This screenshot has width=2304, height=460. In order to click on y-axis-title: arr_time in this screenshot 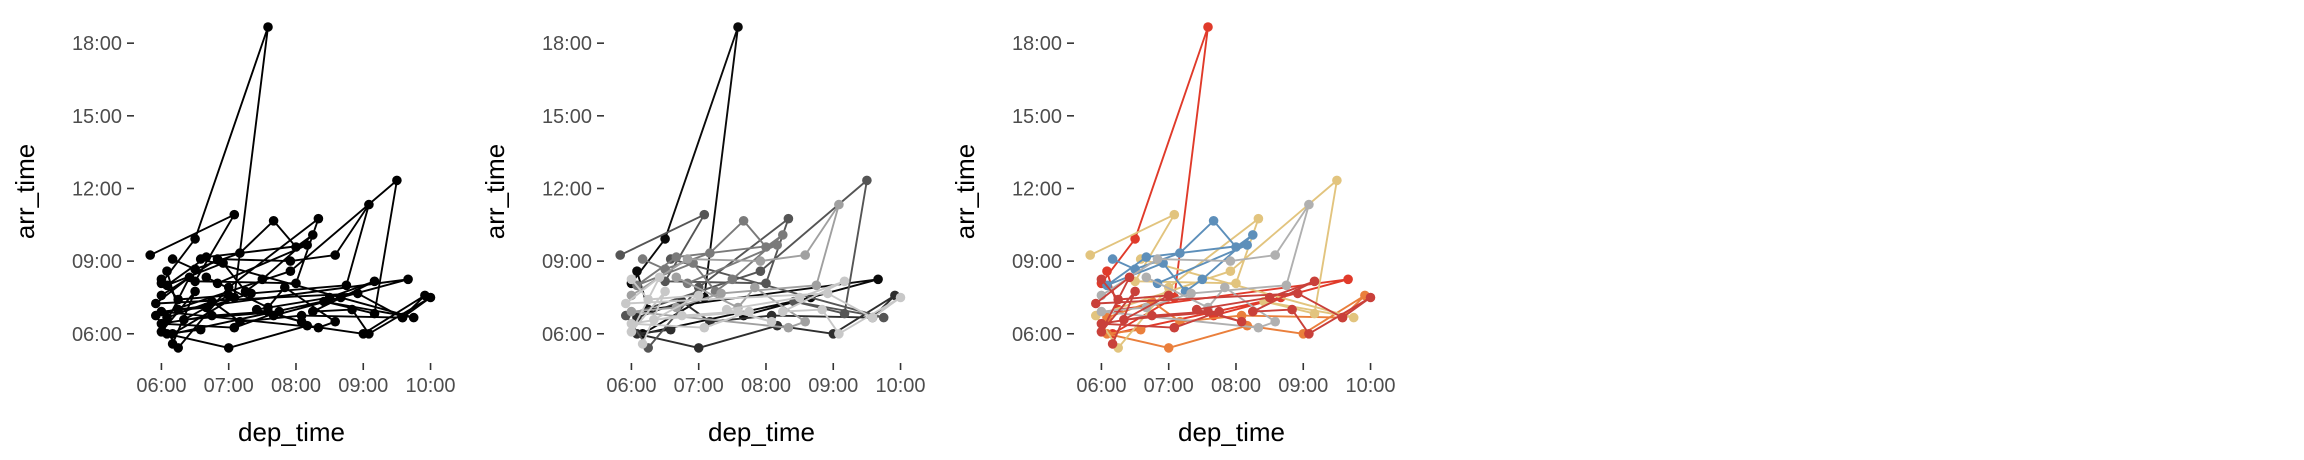, I will do `click(25, 191)`.